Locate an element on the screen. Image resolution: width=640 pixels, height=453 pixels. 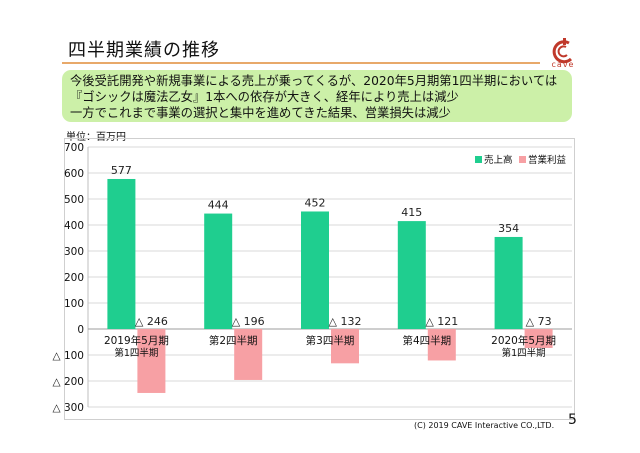
y-tick-label: 700 is located at coordinates (74, 148).